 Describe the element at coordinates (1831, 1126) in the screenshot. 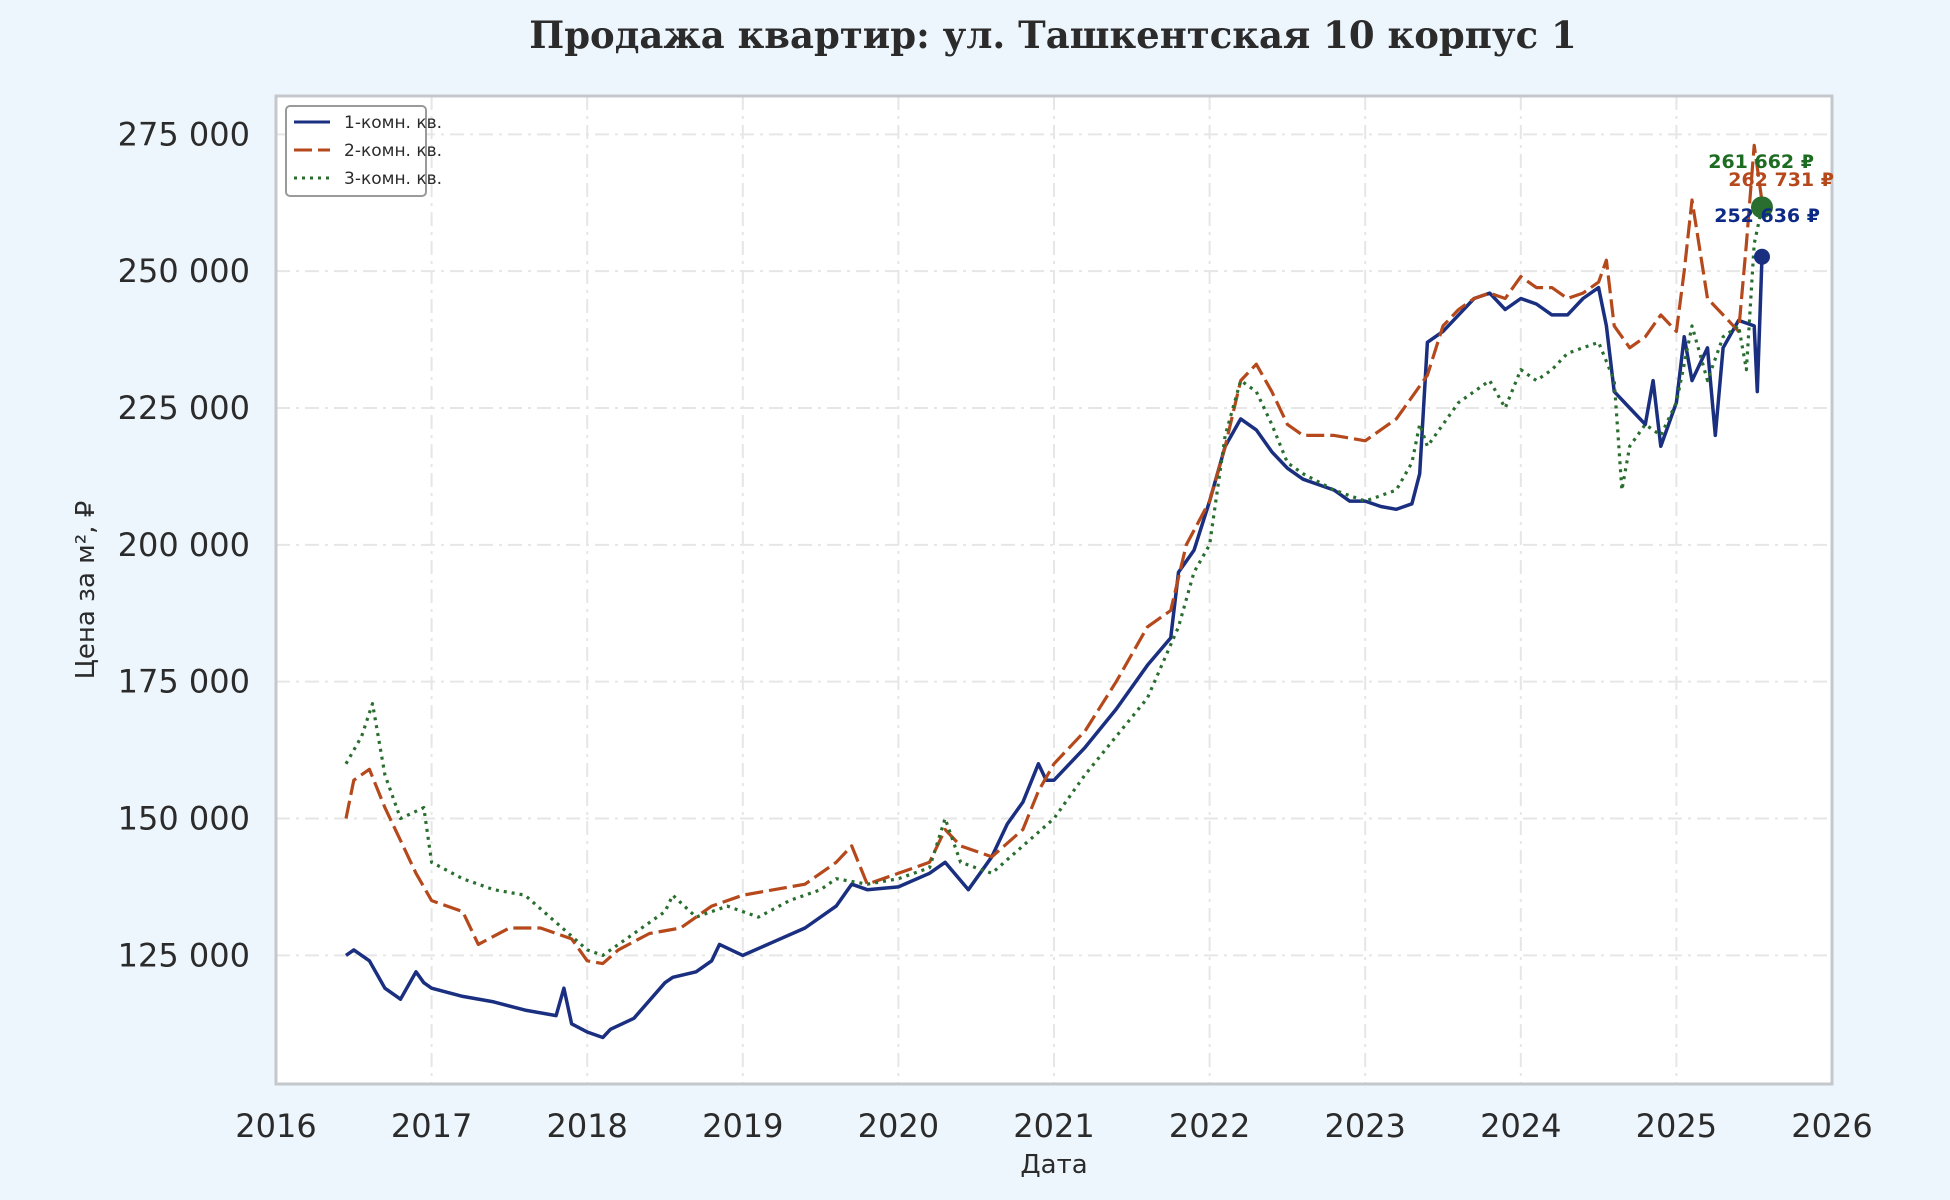

I see `x-tick-label-2026: 2026` at that location.